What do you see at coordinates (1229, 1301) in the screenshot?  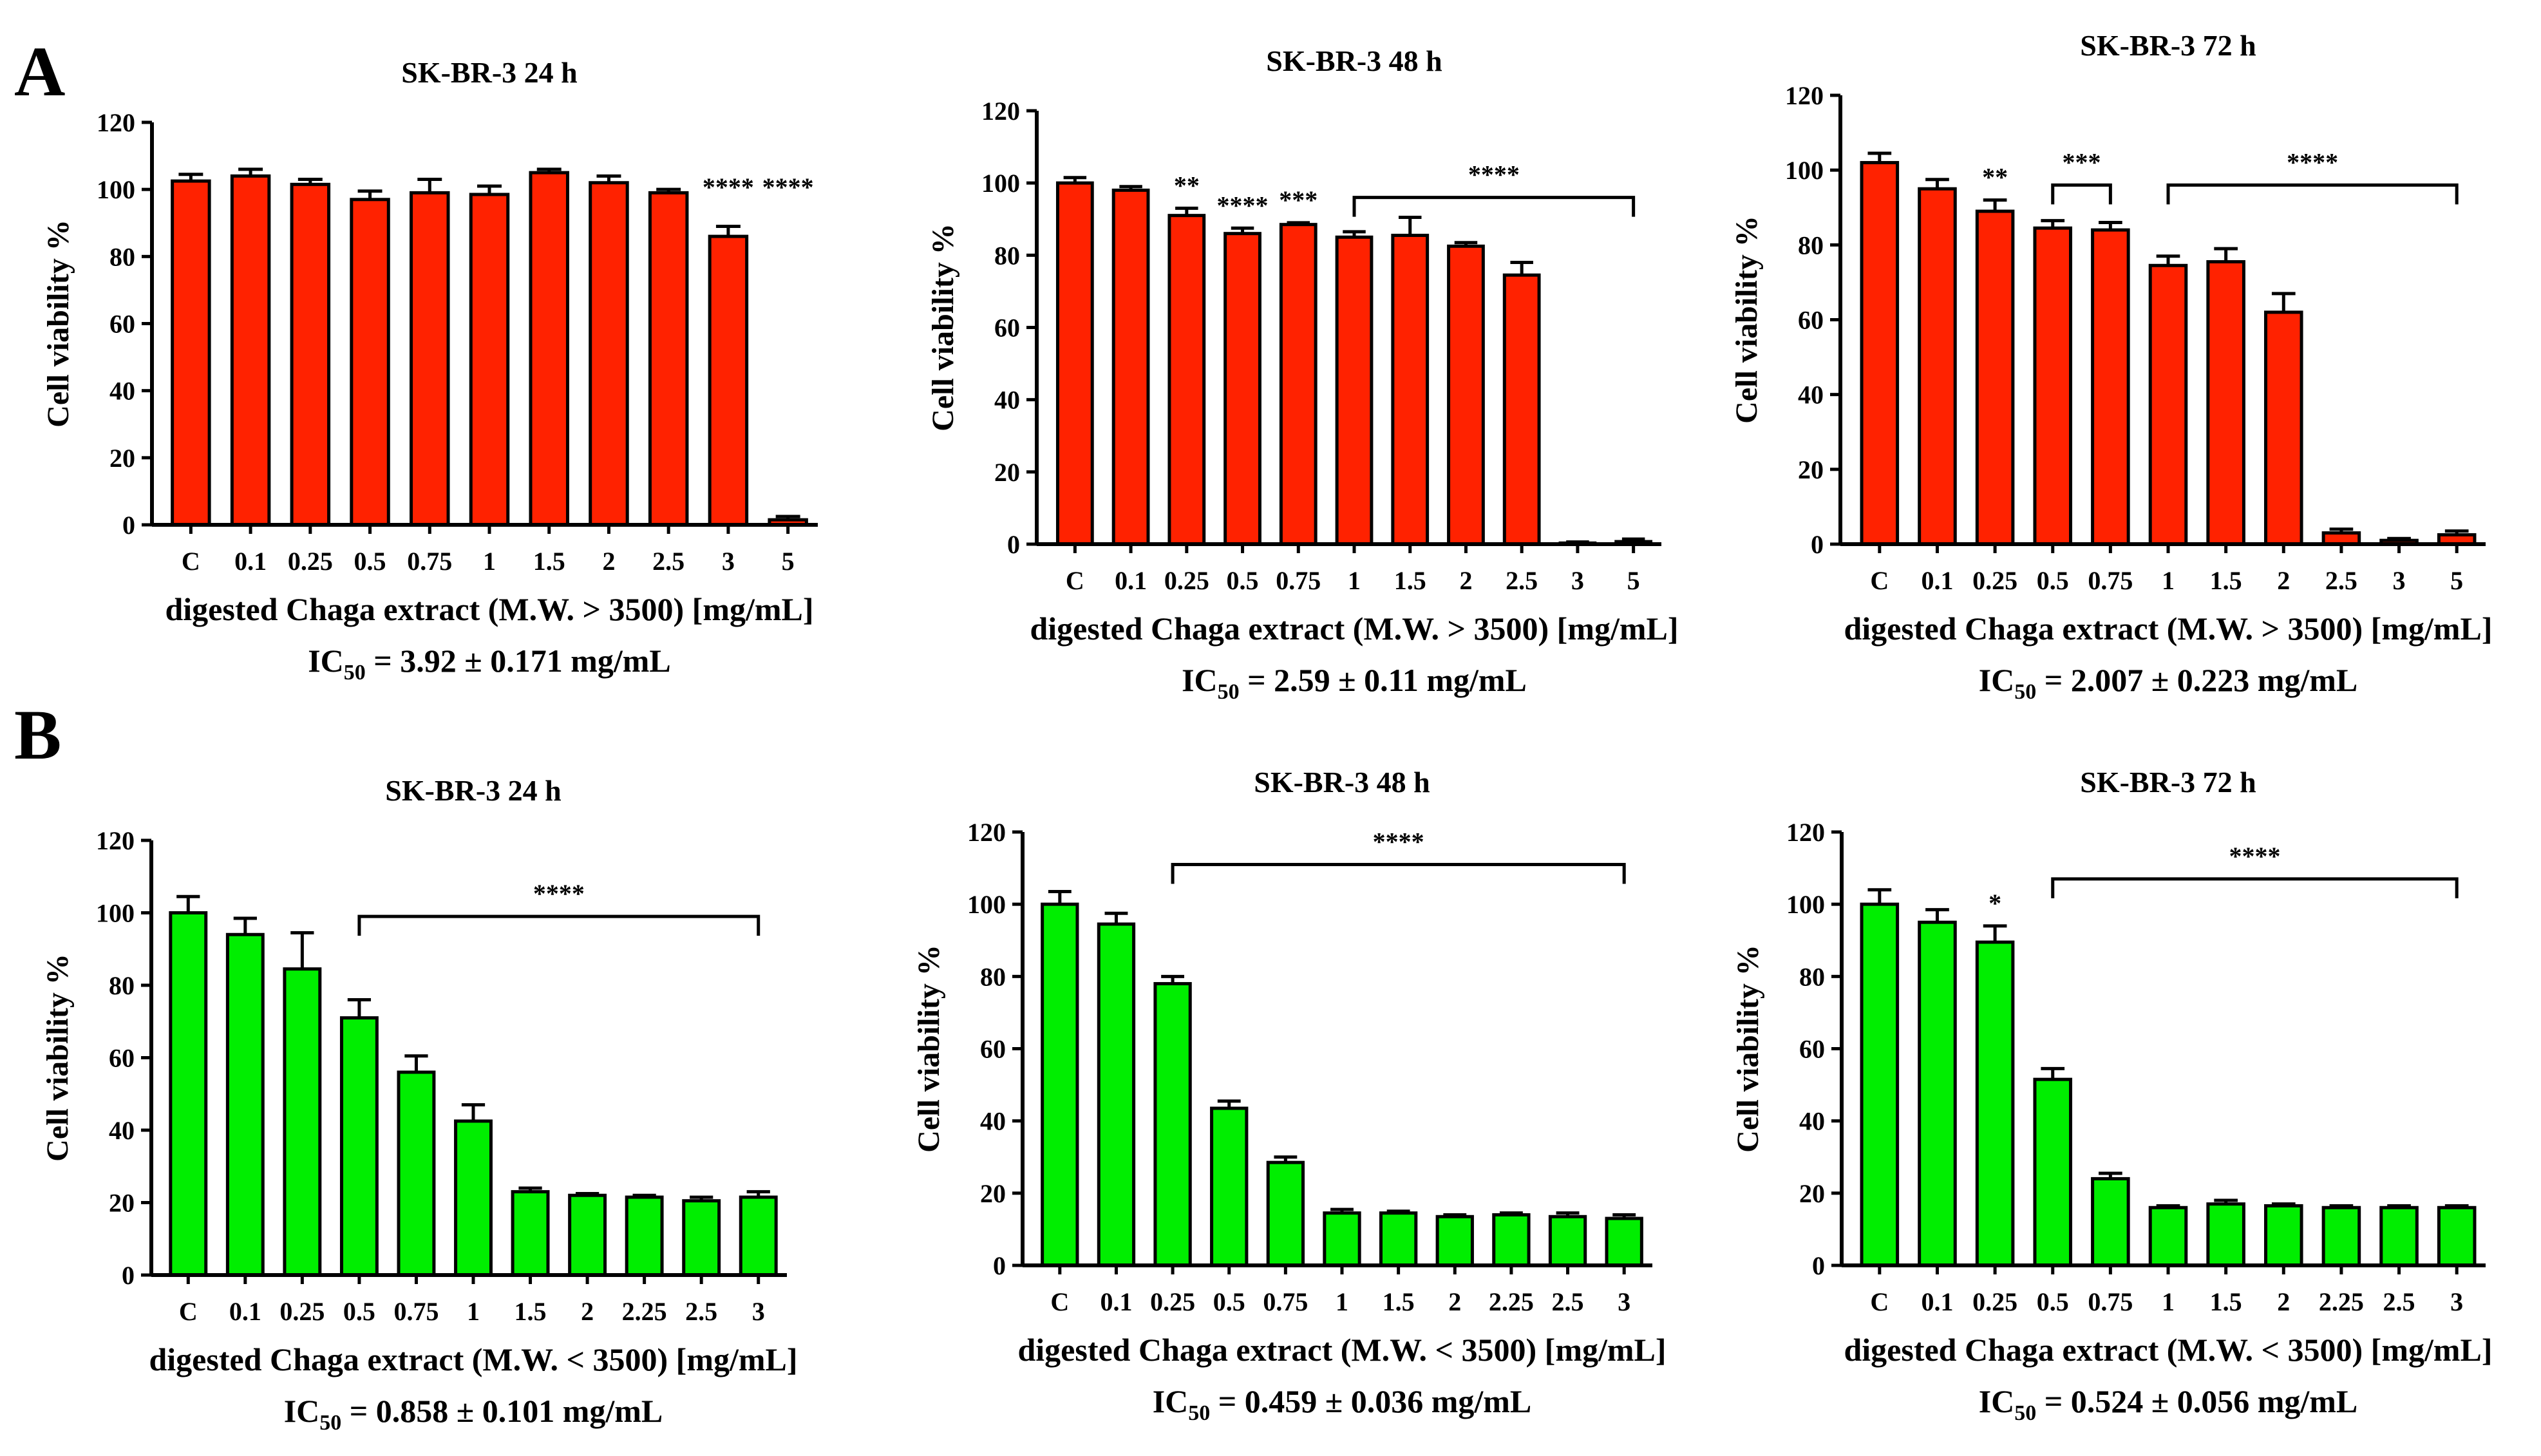 I see `x-tick-label: 0.5` at bounding box center [1229, 1301].